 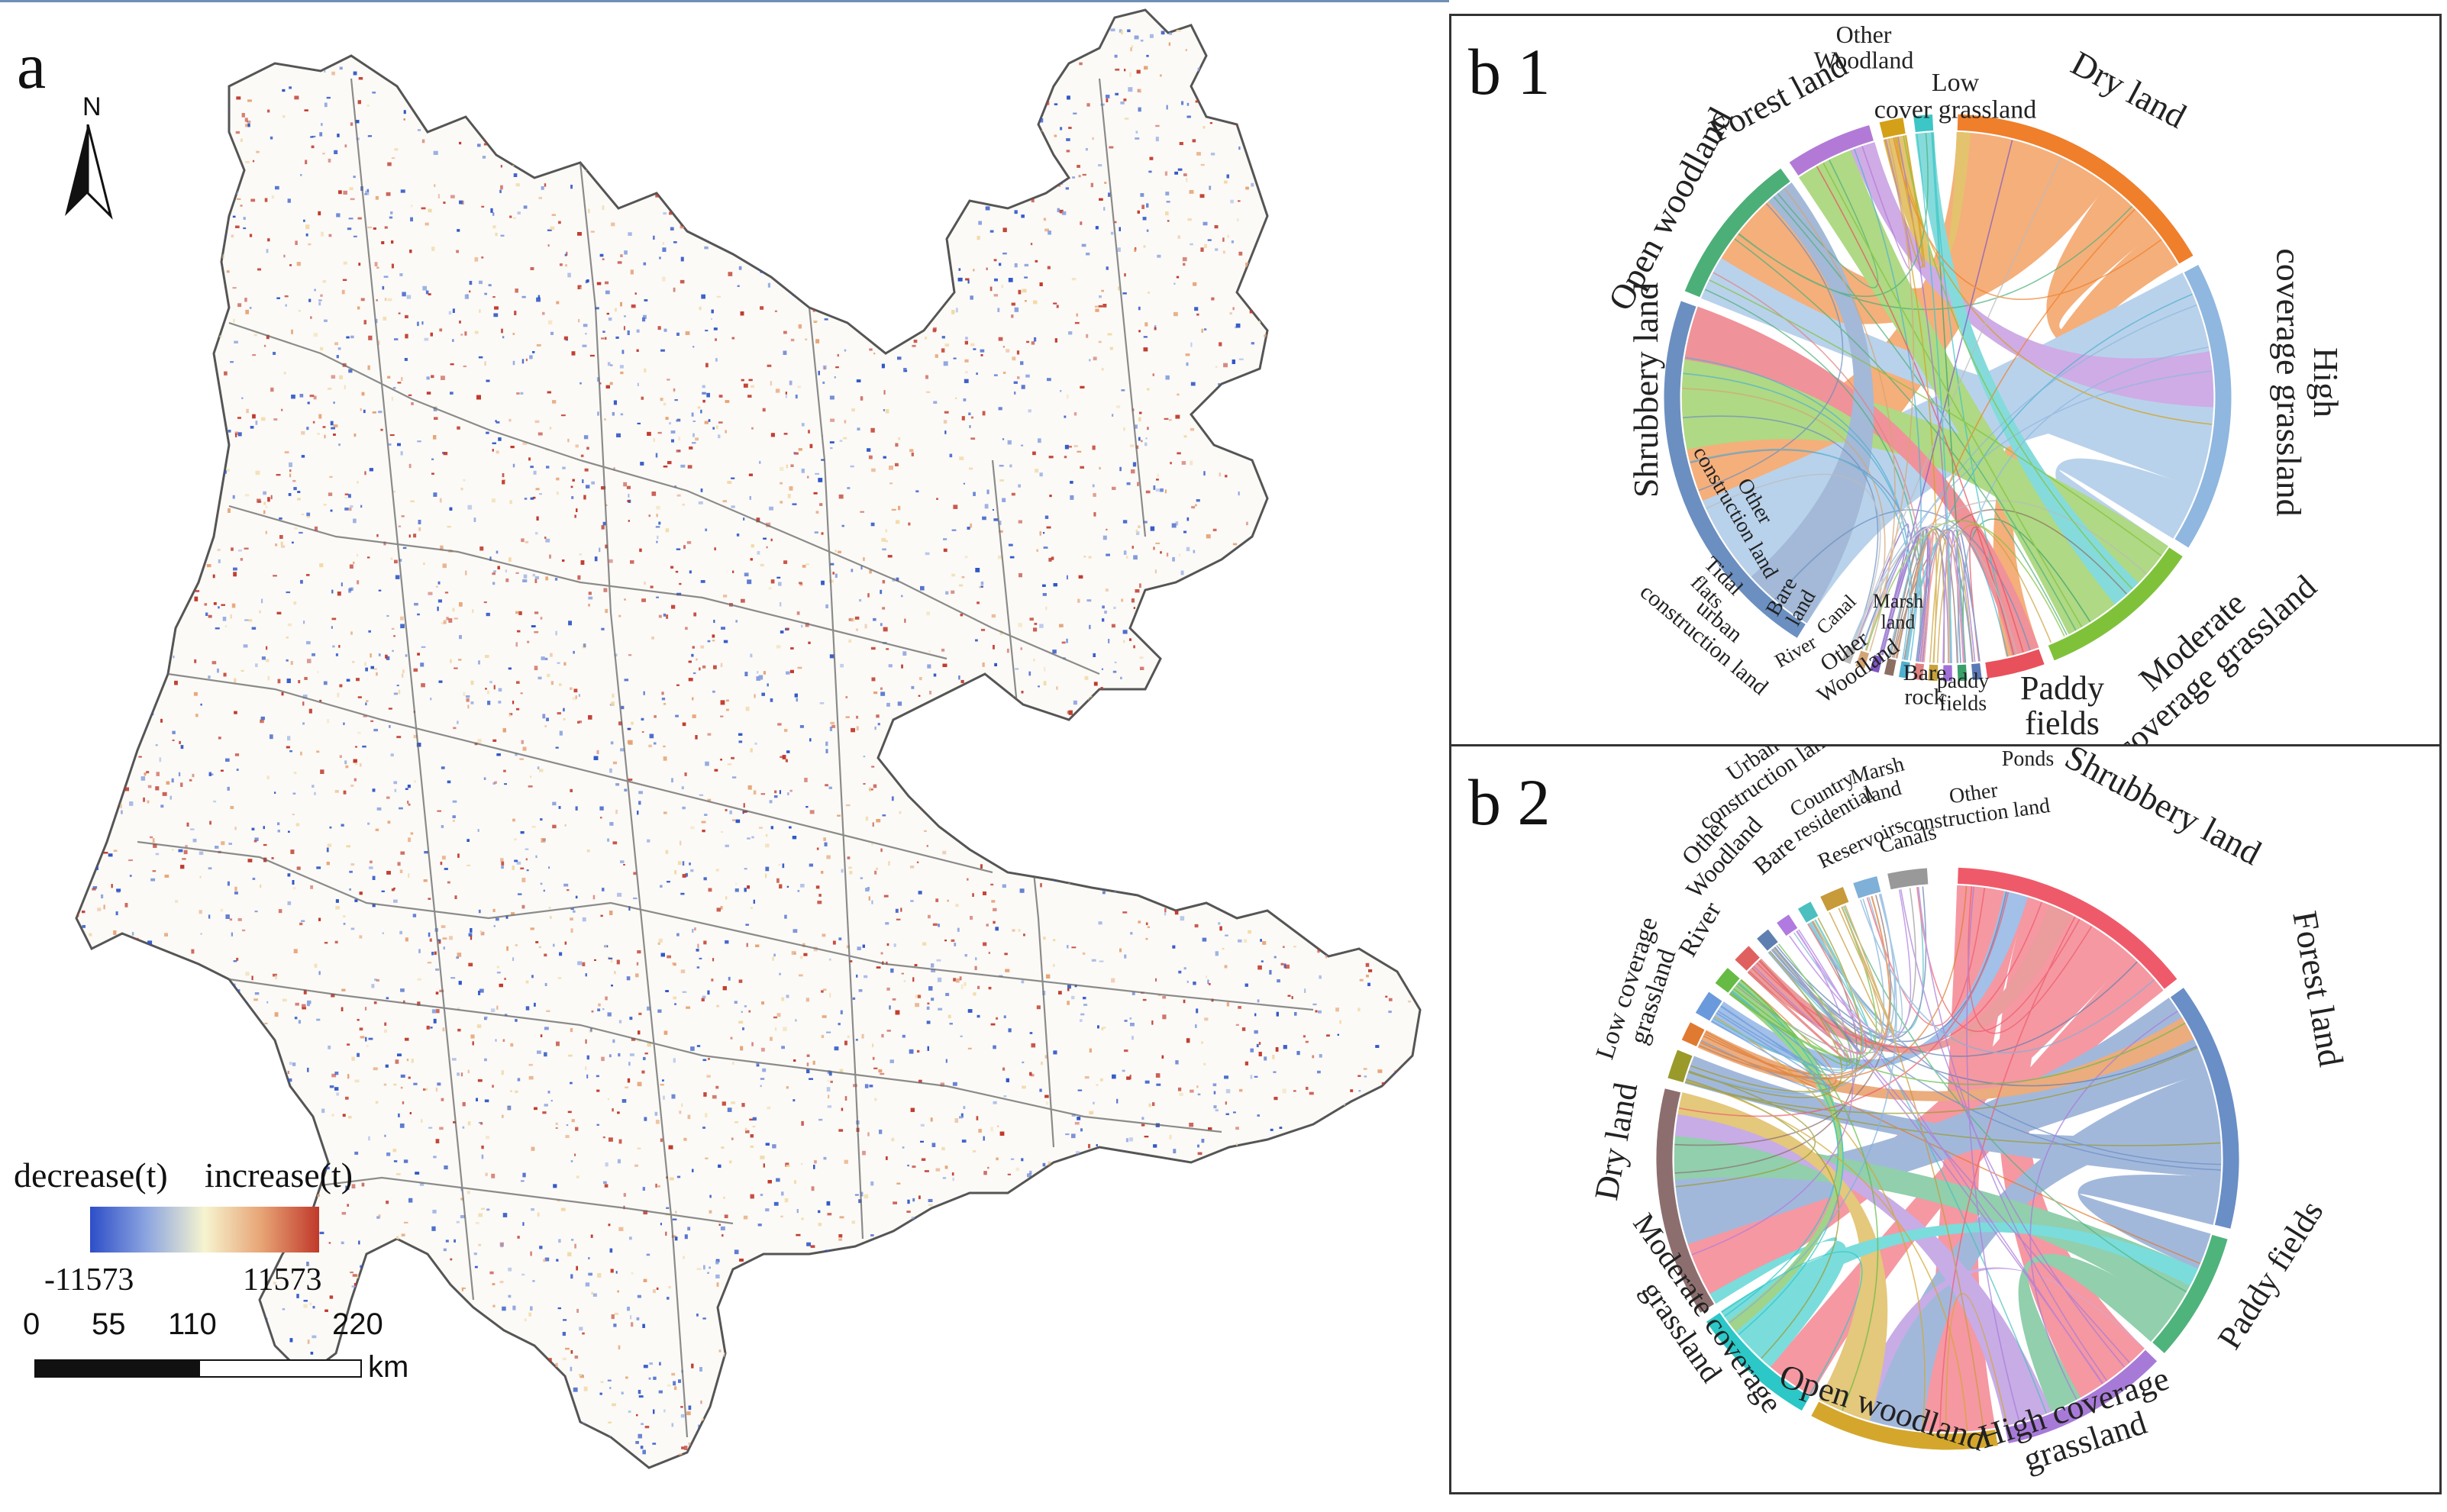 What do you see at coordinates (1863, 660) in the screenshot?
I see `chord-arc-tidal-flats` at bounding box center [1863, 660].